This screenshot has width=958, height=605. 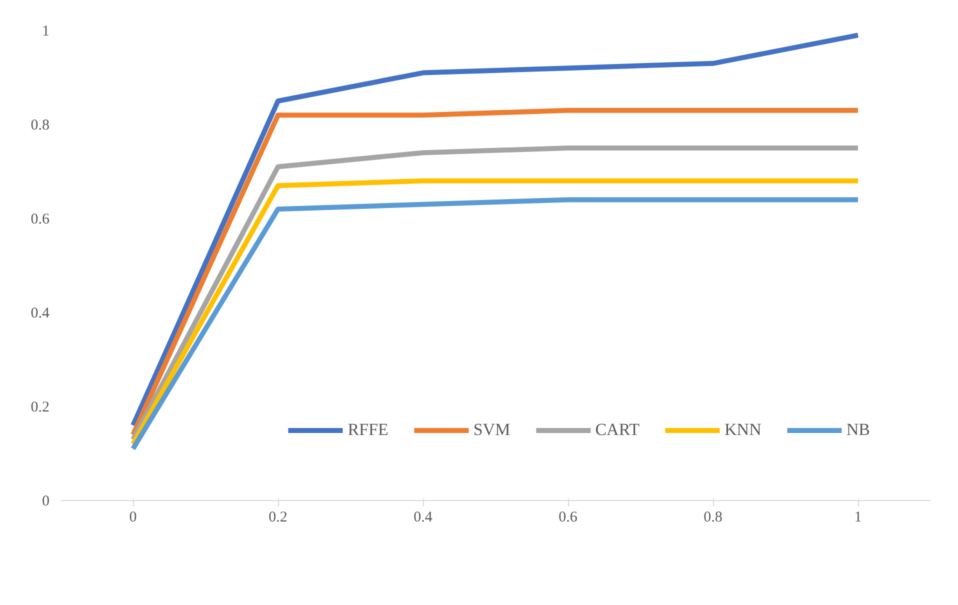 What do you see at coordinates (133, 518) in the screenshot?
I see `x-tick-label: 0` at bounding box center [133, 518].